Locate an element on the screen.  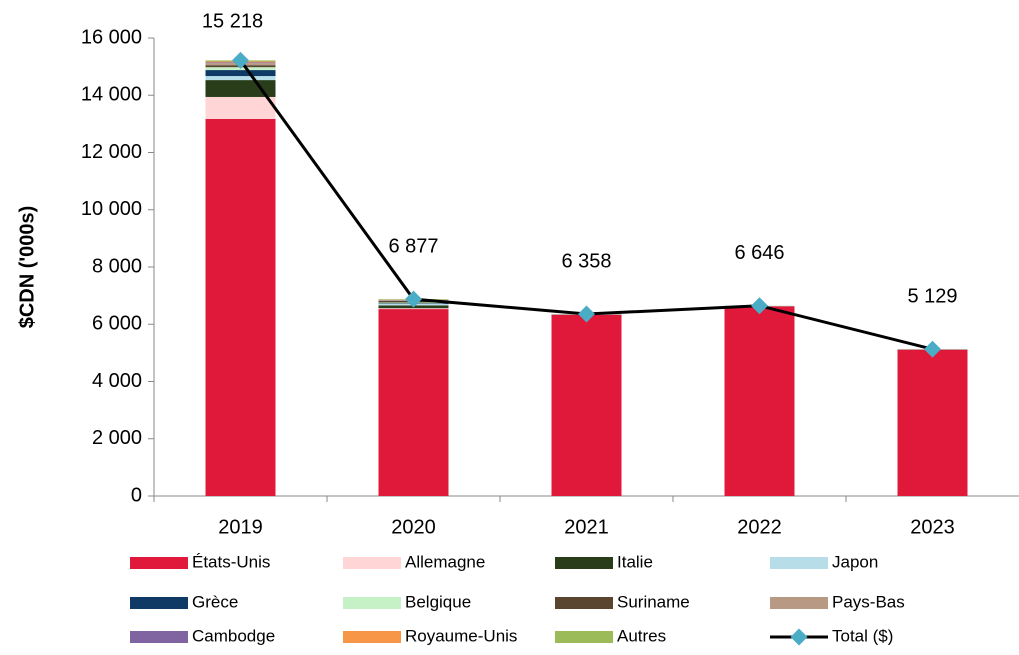
y-tick-label: 8 000 is located at coordinates (117, 266).